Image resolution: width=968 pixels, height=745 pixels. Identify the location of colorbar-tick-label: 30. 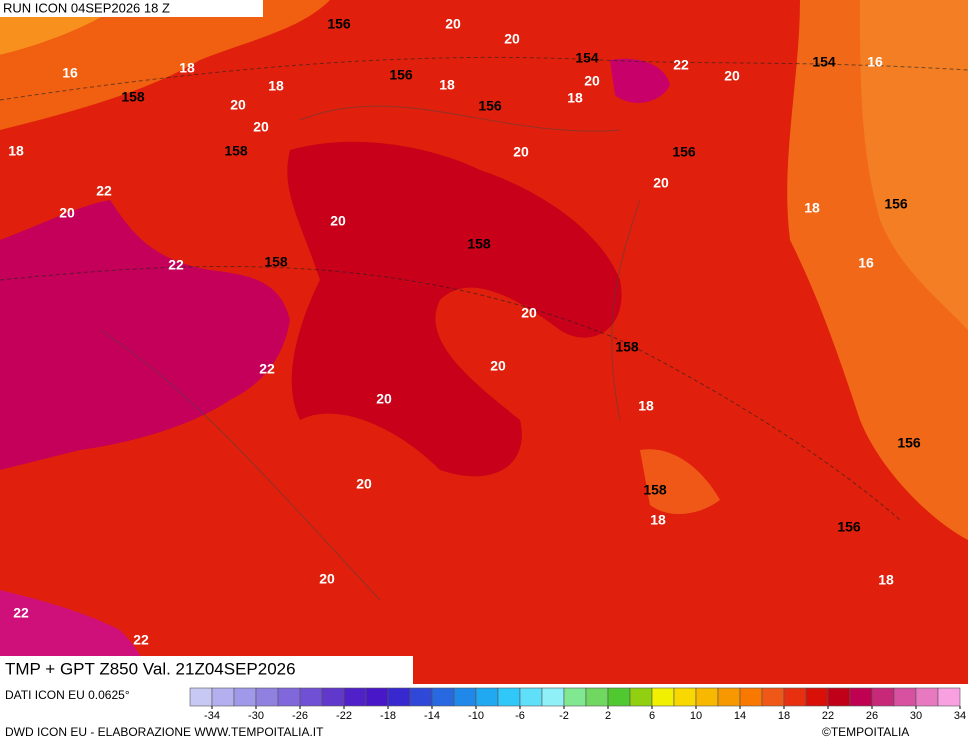
(916, 716).